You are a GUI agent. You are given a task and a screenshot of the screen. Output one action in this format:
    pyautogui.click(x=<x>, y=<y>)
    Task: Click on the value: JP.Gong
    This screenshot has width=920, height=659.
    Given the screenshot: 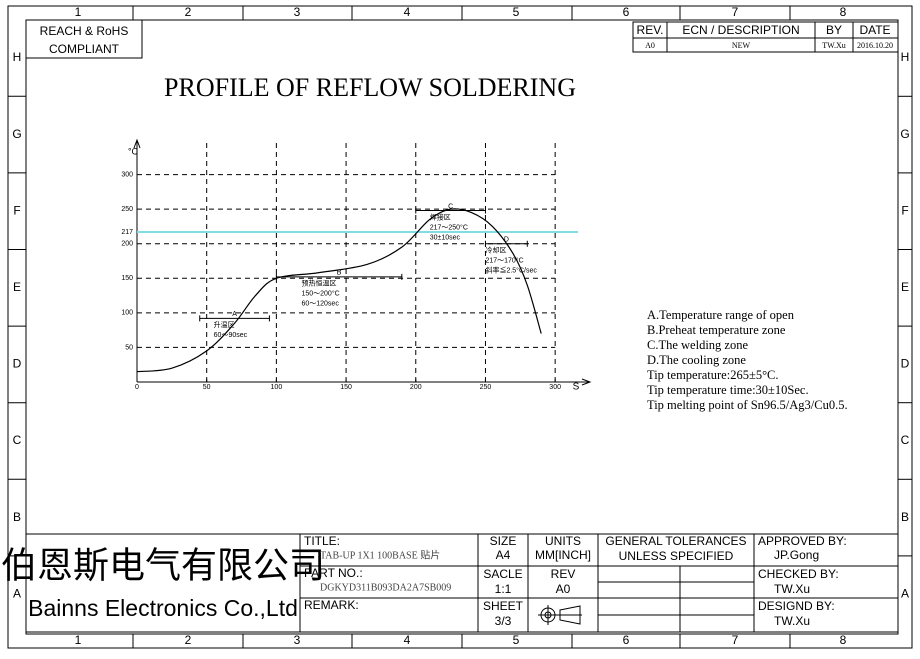 What is the action you would take?
    pyautogui.click(x=796, y=555)
    